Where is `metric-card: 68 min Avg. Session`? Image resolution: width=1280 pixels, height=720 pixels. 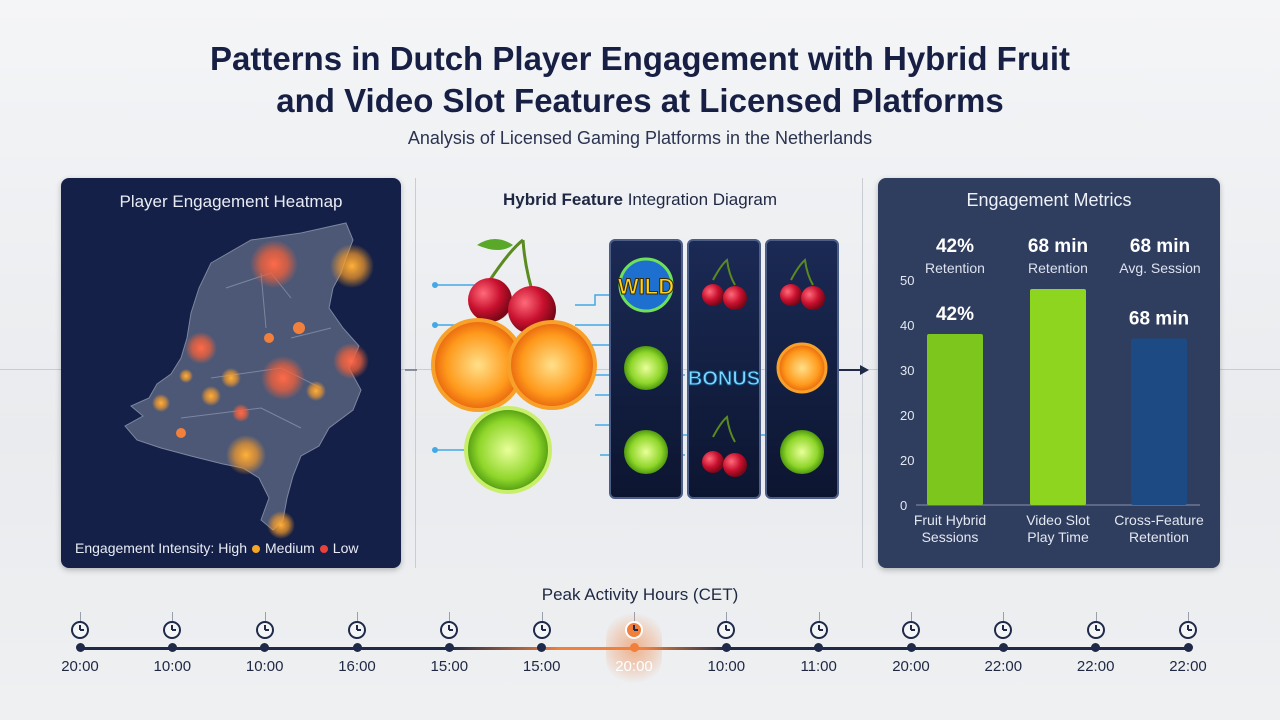
metric-card: 68 min Avg. Session is located at coordinates (1160, 256).